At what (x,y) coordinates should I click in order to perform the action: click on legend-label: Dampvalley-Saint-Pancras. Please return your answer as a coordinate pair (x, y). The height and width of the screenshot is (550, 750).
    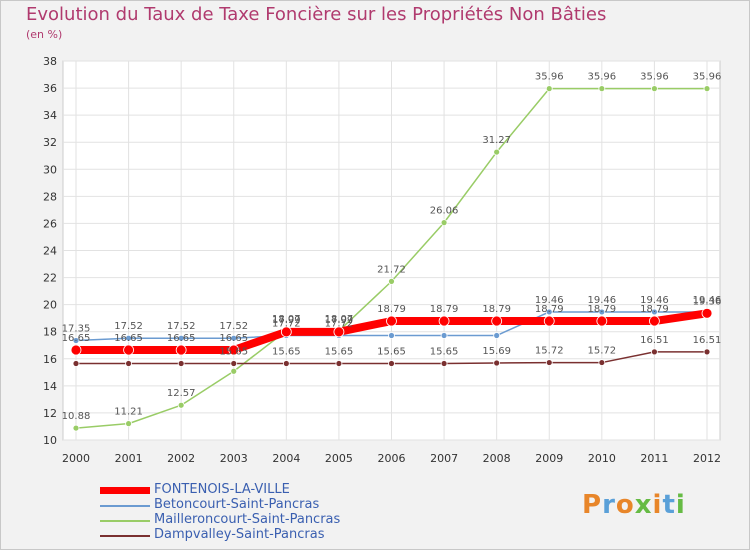
    Looking at the image, I should click on (239, 534).